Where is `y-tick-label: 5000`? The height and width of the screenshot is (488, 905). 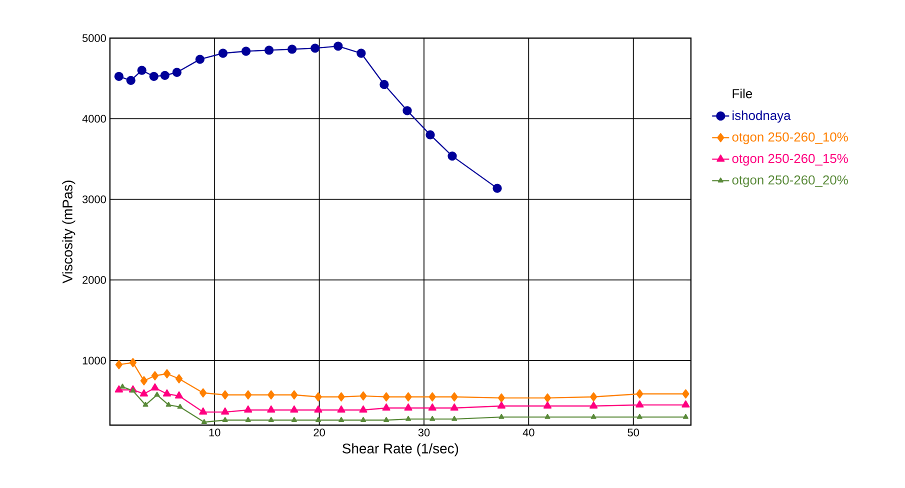 y-tick-label: 5000 is located at coordinates (94, 38).